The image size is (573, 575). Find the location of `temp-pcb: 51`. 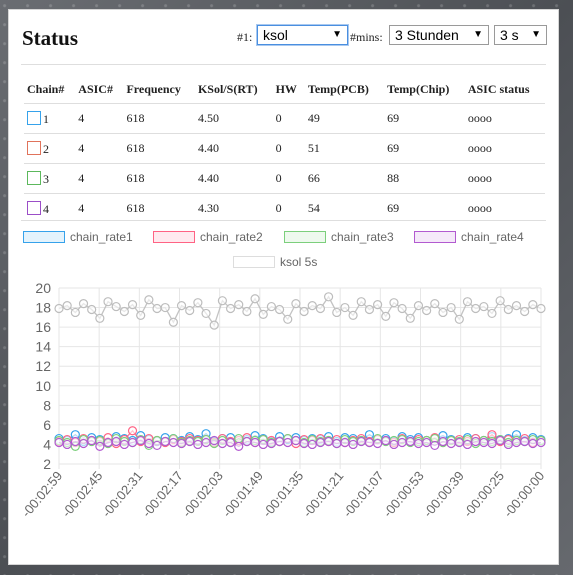

temp-pcb: 51 is located at coordinates (344, 148).